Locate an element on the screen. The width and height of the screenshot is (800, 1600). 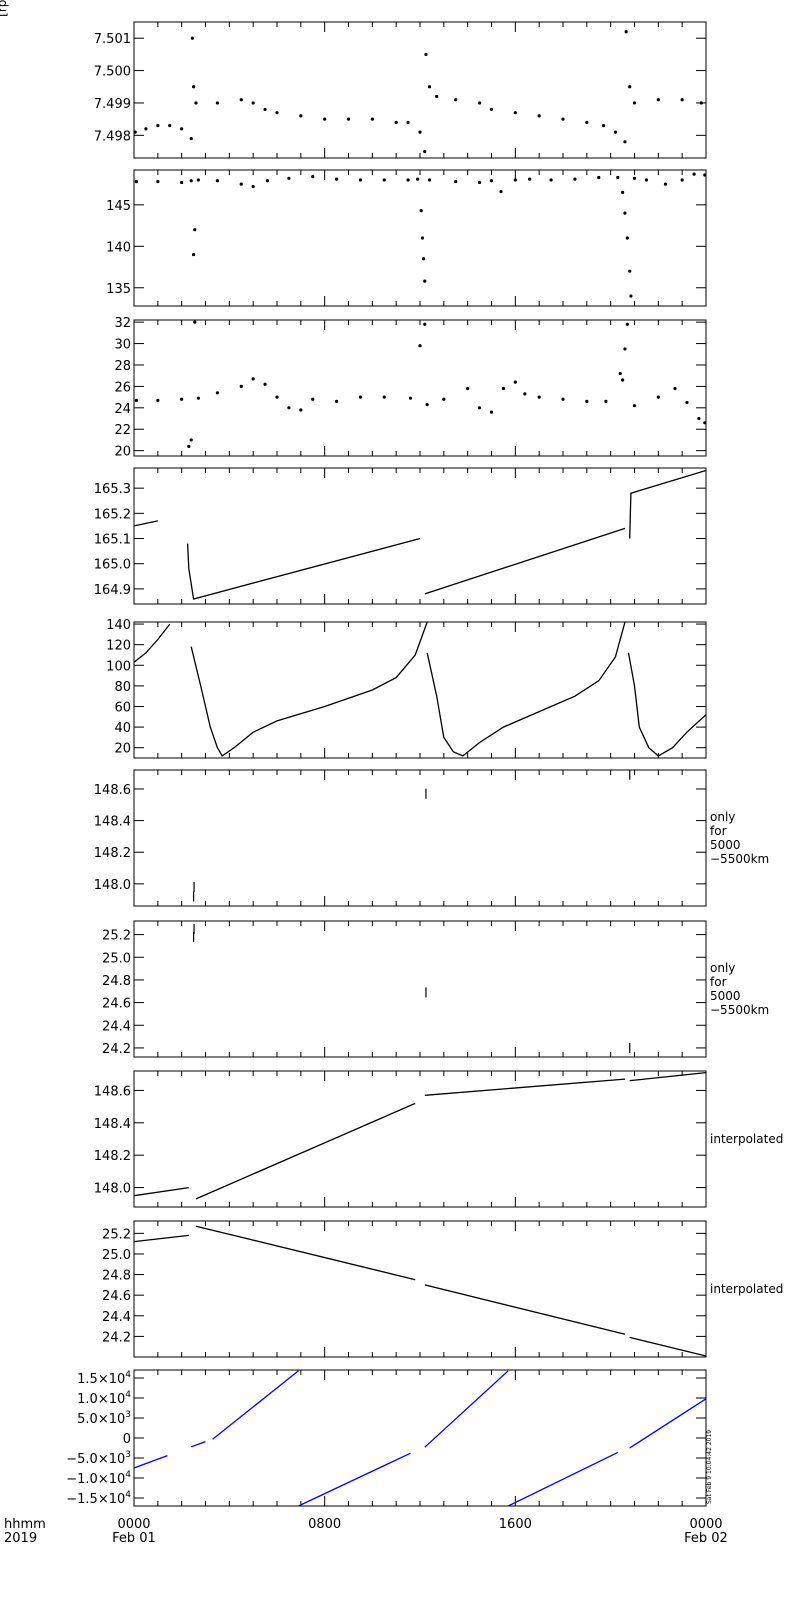
y-tick-label: 7.498 is located at coordinates (112, 136).